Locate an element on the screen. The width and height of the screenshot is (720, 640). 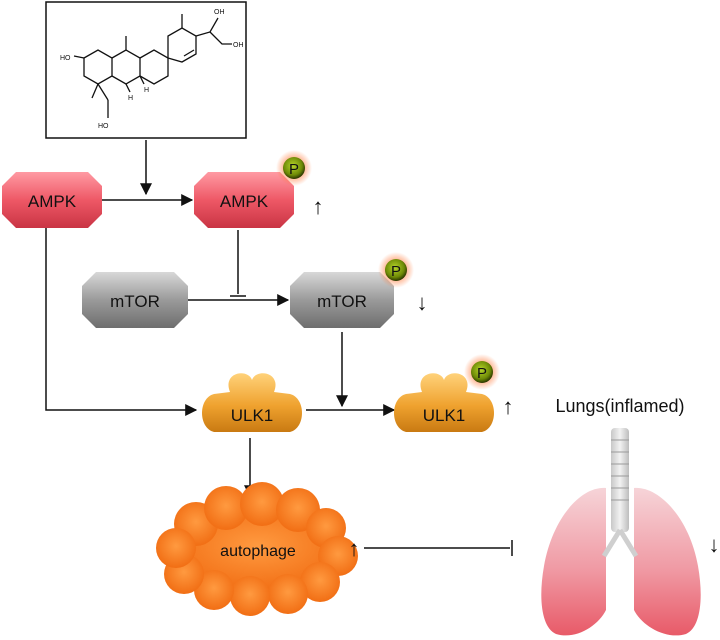
compound-oh-left: HO is located at coordinates (65, 58).